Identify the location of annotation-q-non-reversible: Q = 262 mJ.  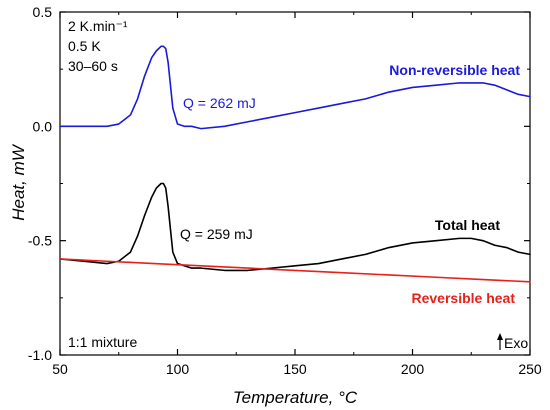
(219, 103).